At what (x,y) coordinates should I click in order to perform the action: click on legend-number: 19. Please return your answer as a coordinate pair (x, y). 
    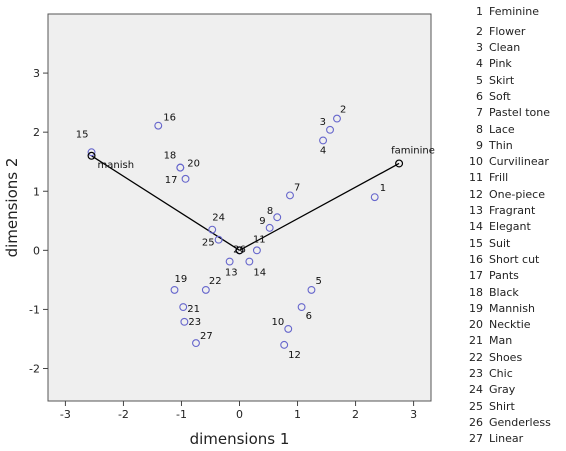
    Looking at the image, I should click on (476, 308).